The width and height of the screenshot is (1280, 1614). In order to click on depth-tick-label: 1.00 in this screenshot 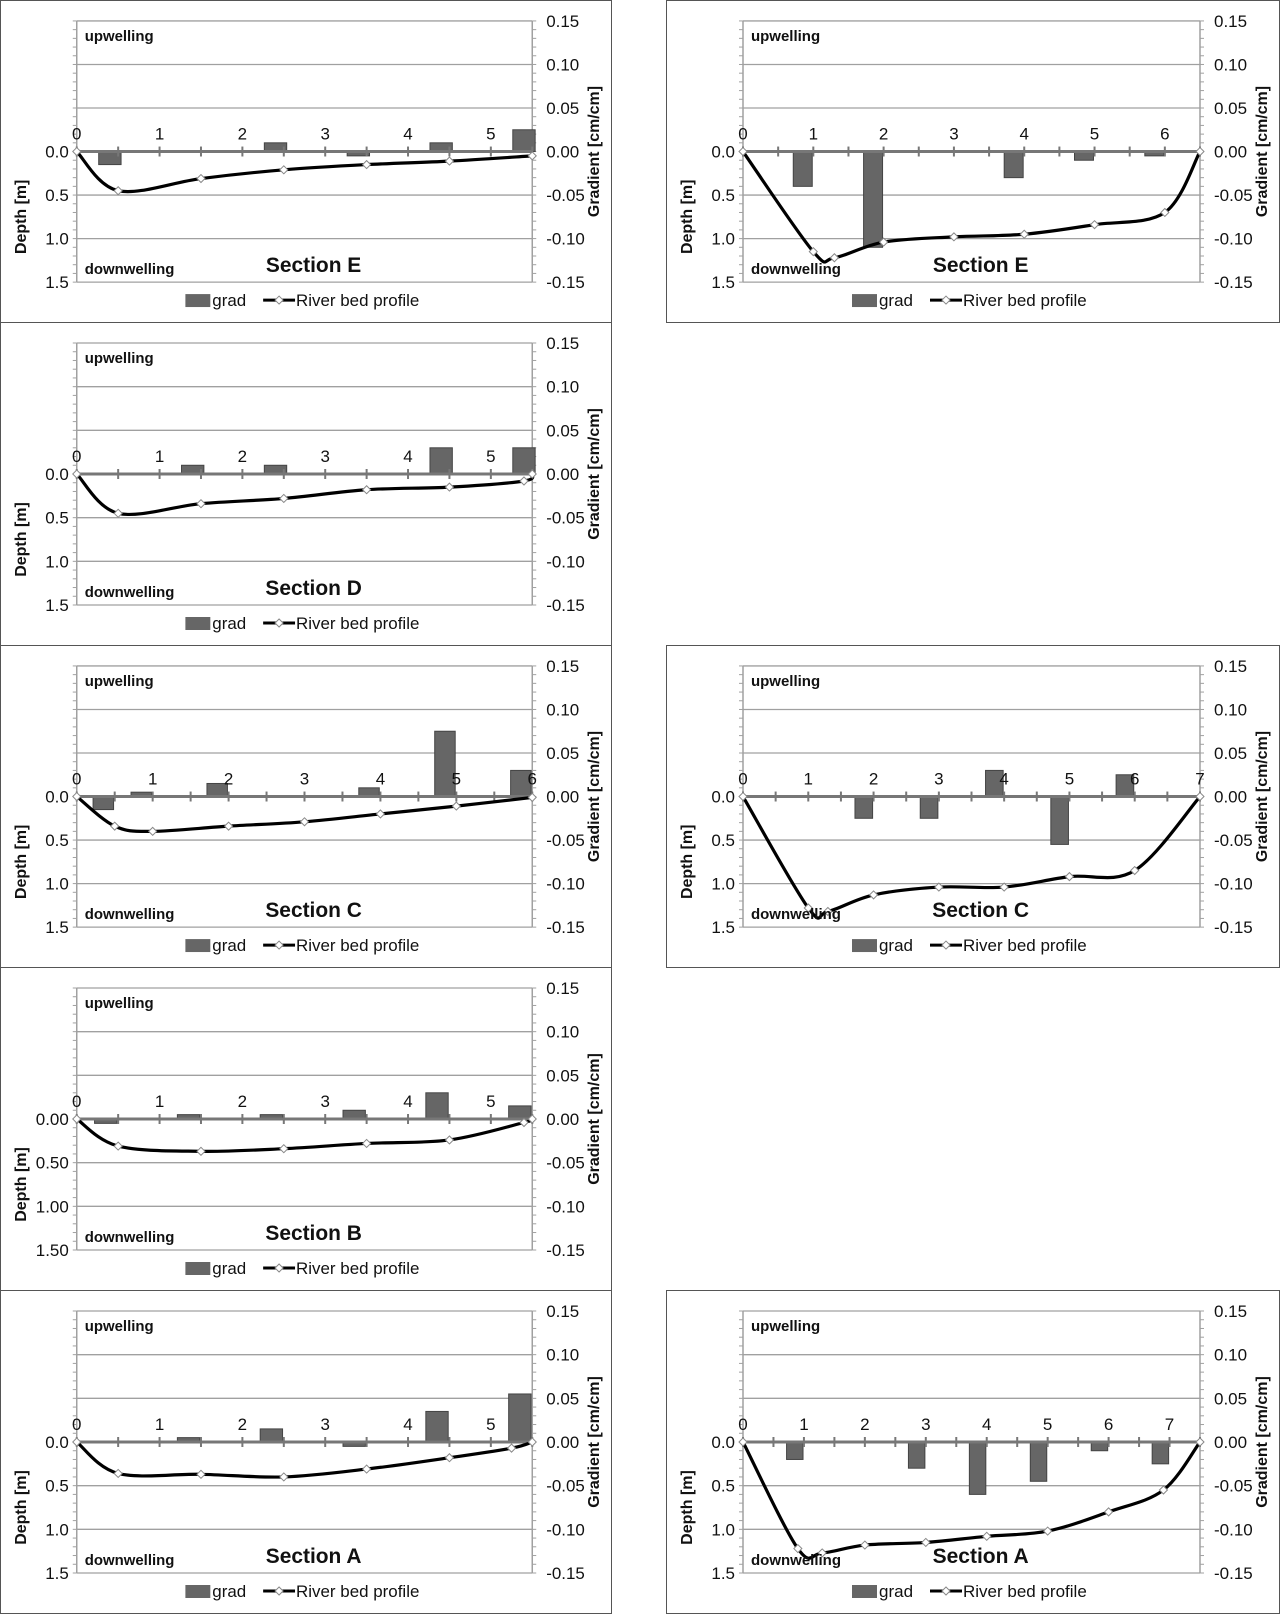, I will do `click(52, 1206)`.